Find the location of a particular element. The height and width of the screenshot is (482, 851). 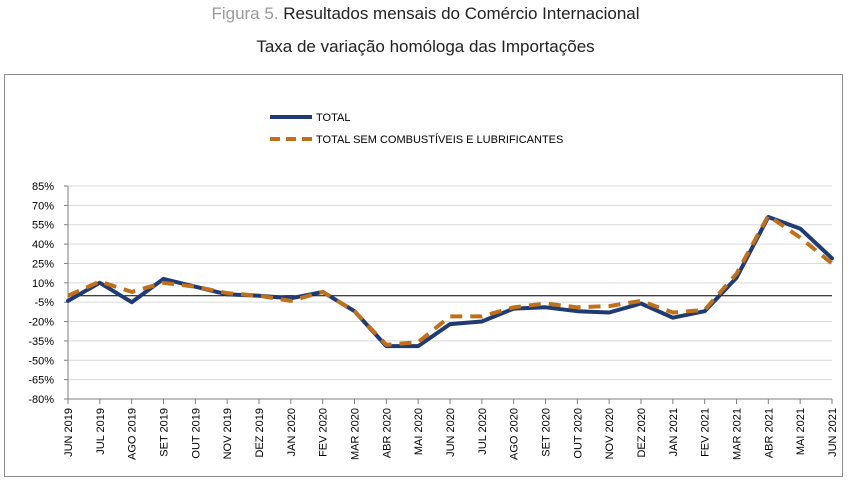

legend-label: TOTAL SEM COMBUSTÍVEIS E LUBRIFICANTES is located at coordinates (439, 139).